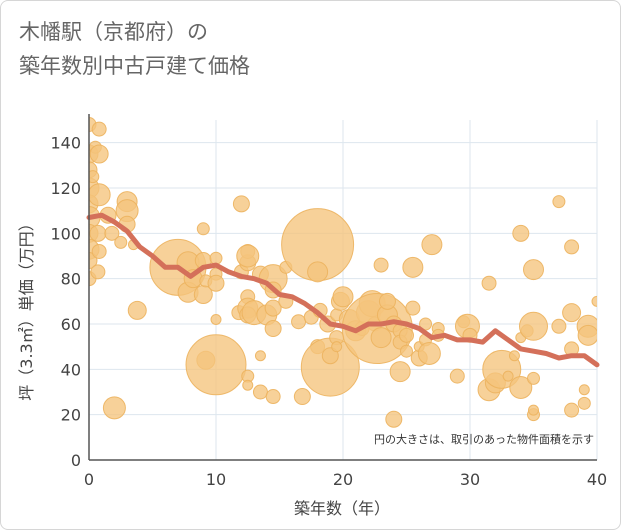  What do you see at coordinates (26, 307) in the screenshot?
I see `y-axis-title: 坪（3.3㎡）単価（万円）` at bounding box center [26, 307].